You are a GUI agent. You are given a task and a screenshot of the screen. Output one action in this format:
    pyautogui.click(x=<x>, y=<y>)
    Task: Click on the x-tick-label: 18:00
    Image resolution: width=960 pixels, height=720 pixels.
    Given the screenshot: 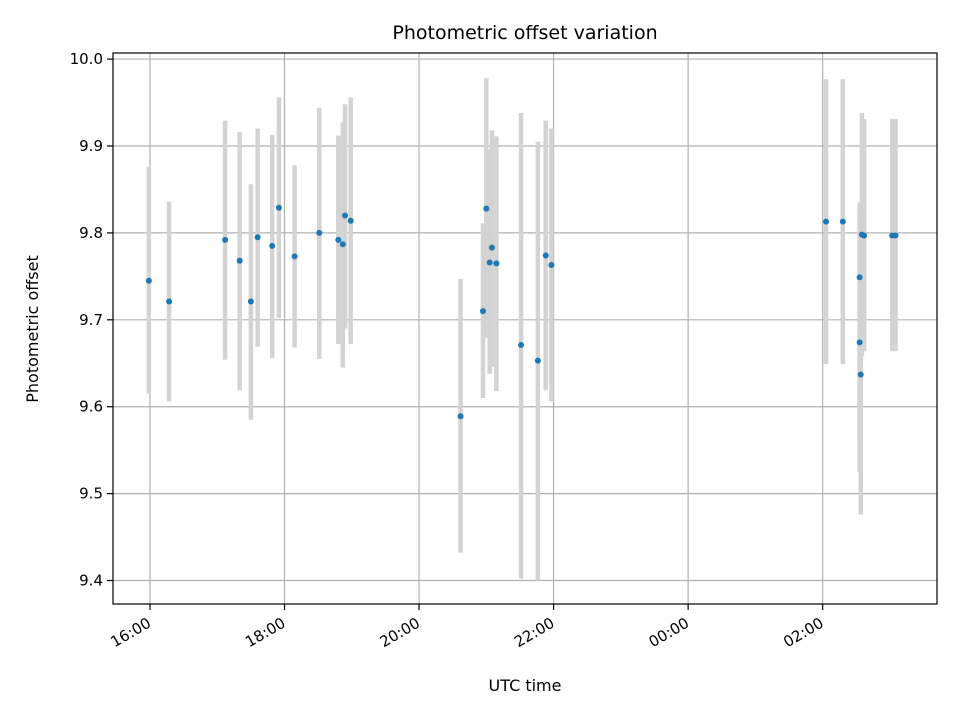 What is the action you would take?
    pyautogui.click(x=265, y=632)
    